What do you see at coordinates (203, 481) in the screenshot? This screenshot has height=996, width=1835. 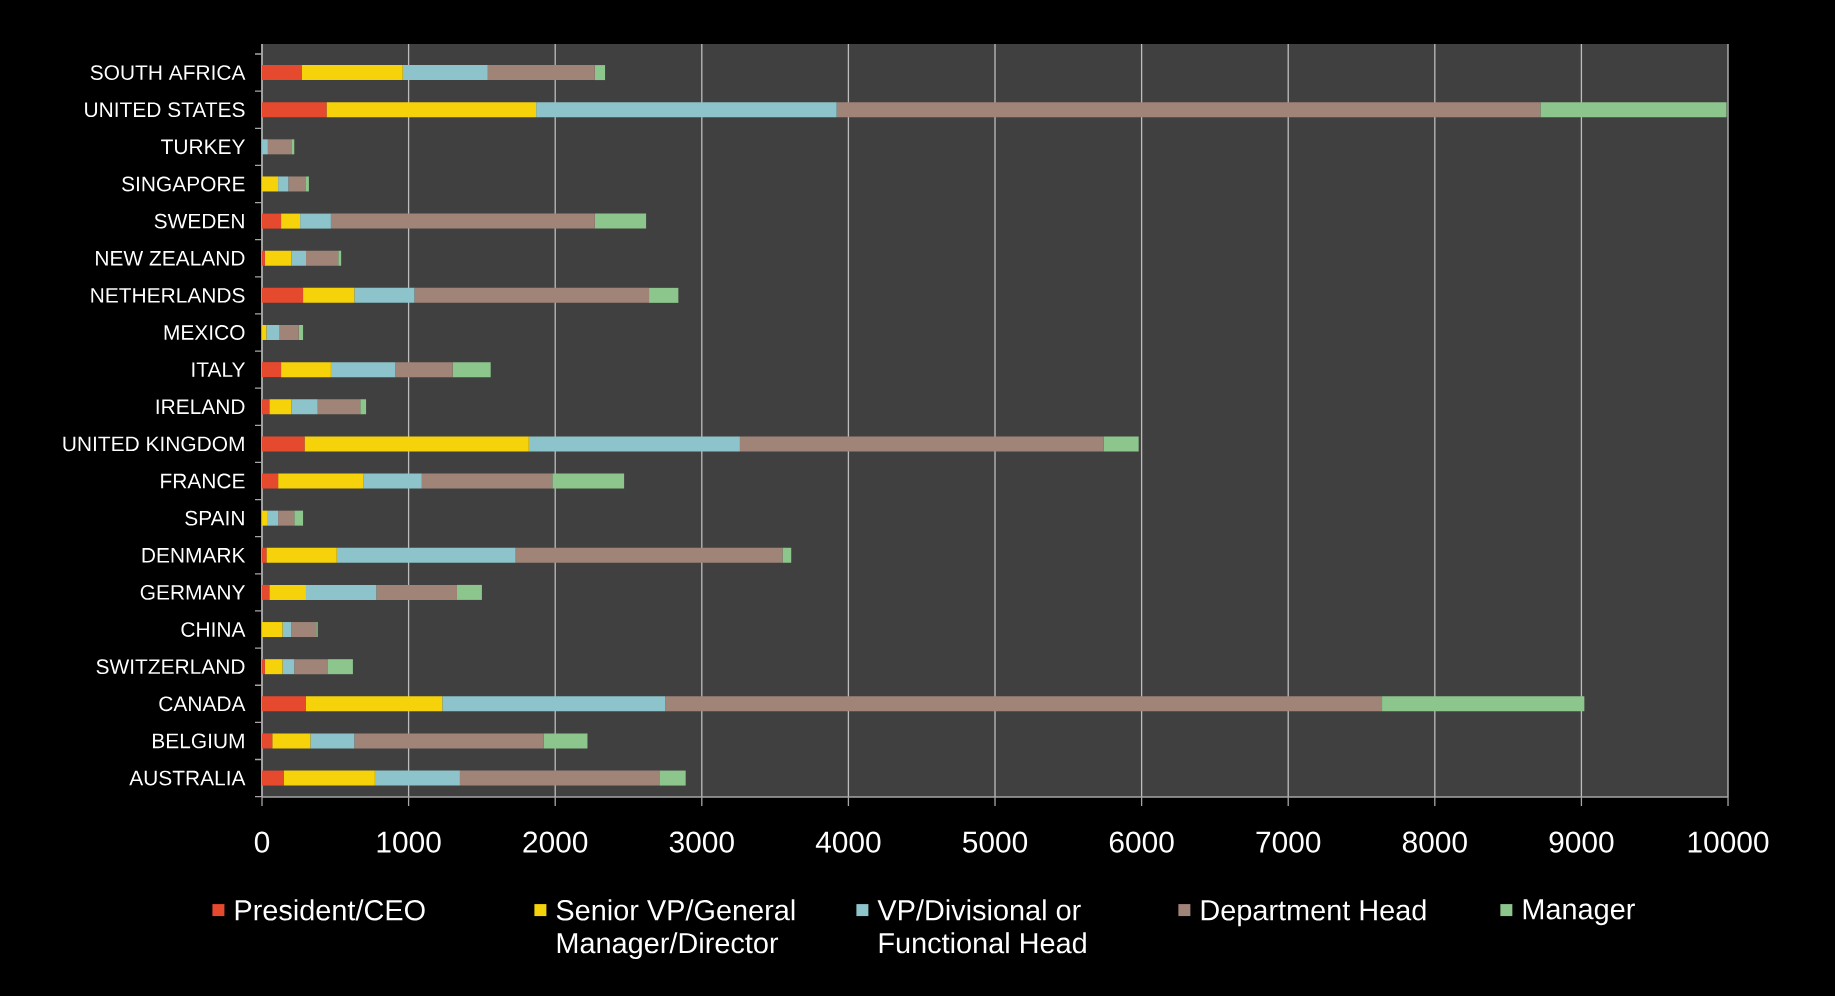 I see `y-tick-label: FRANCE` at bounding box center [203, 481].